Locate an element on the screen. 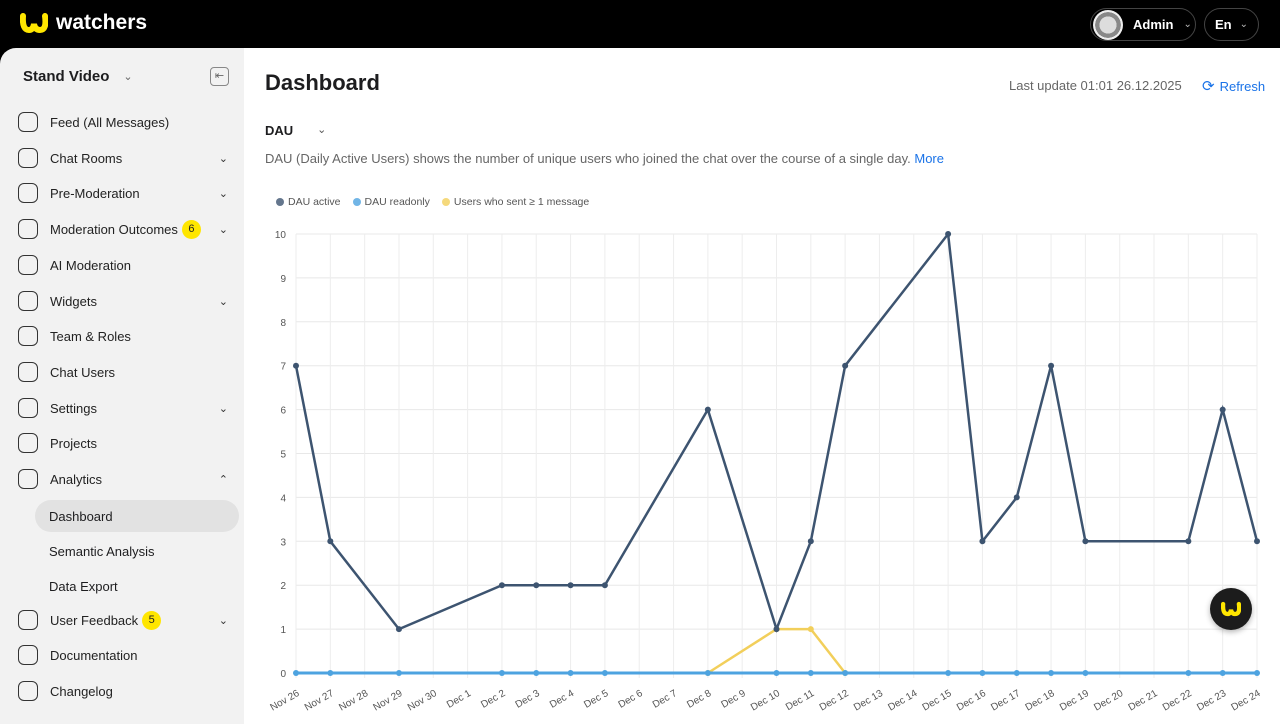 Image resolution: width=1280 pixels, height=724 pixels. sidebar-item-label: Team & Roles is located at coordinates (90, 336).